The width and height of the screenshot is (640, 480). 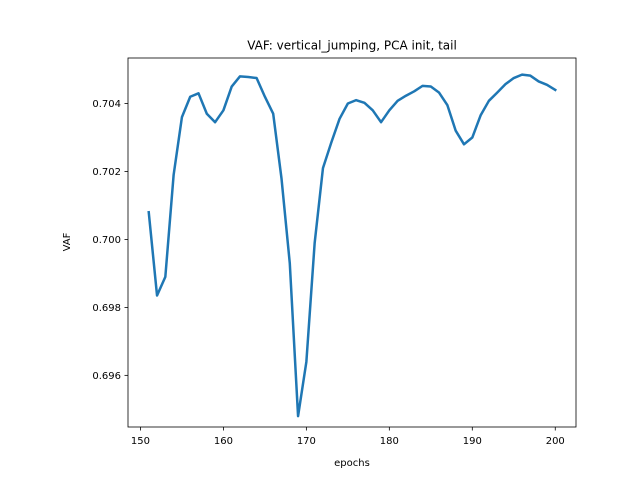 What do you see at coordinates (106, 172) in the screenshot?
I see `y-tick-label: 0.702` at bounding box center [106, 172].